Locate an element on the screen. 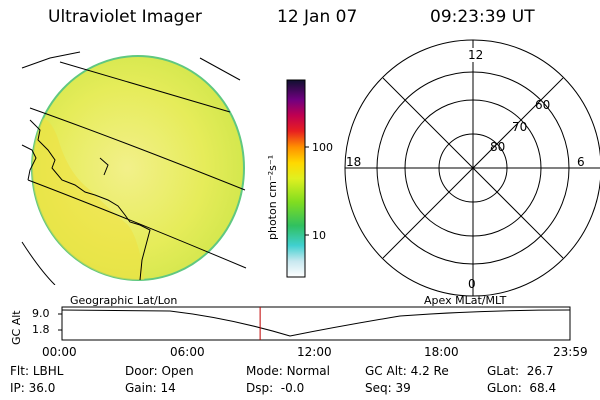 The image size is (600, 400). timeline-left-label: Geographic Lat/Lon is located at coordinates (124, 300).